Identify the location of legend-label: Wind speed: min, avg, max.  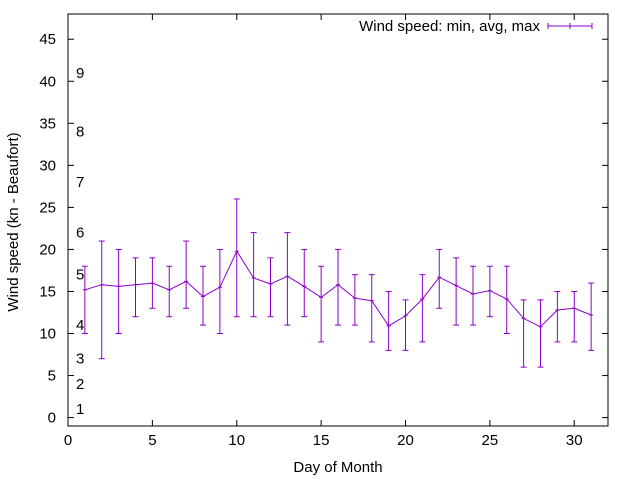
(449, 26).